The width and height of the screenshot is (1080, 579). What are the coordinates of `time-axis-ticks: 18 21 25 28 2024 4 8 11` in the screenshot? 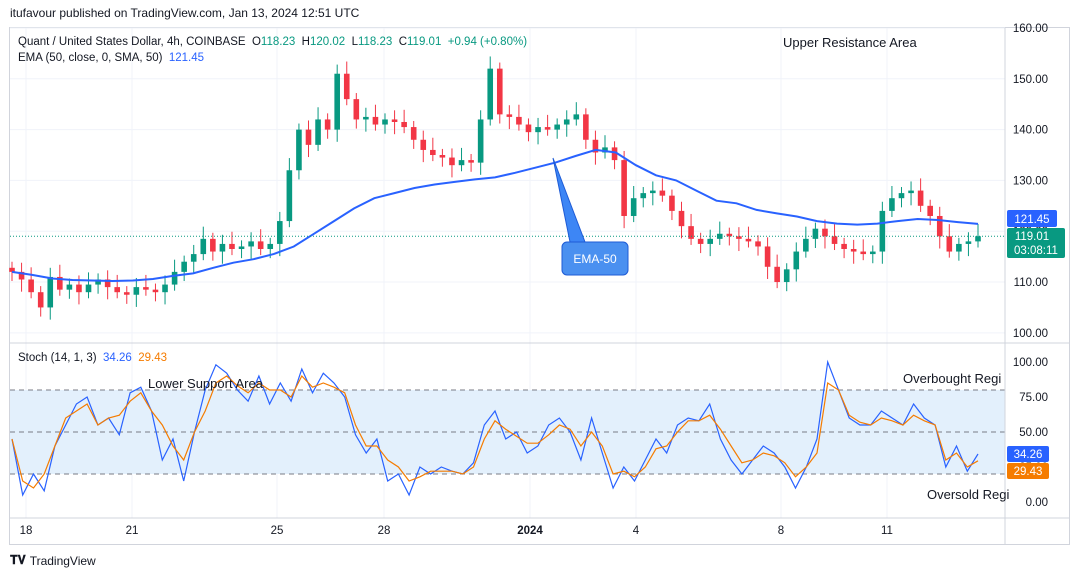 It's located at (456, 531).